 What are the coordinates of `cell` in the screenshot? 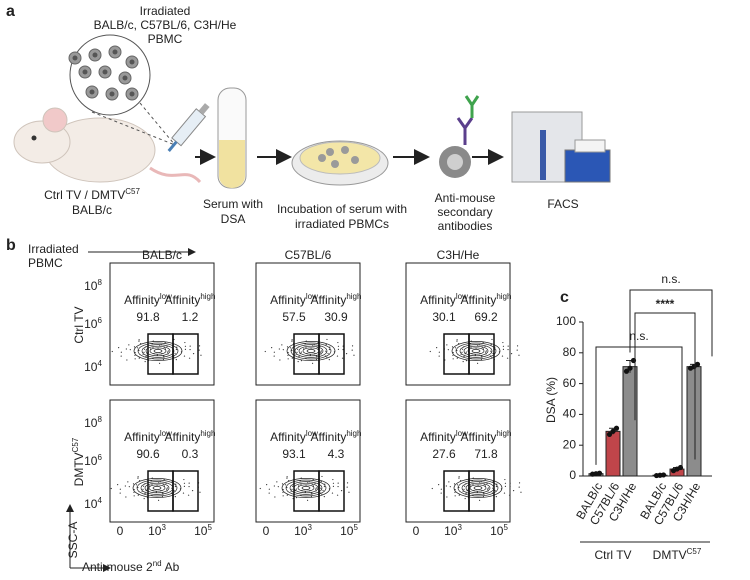 It's located at (355, 160).